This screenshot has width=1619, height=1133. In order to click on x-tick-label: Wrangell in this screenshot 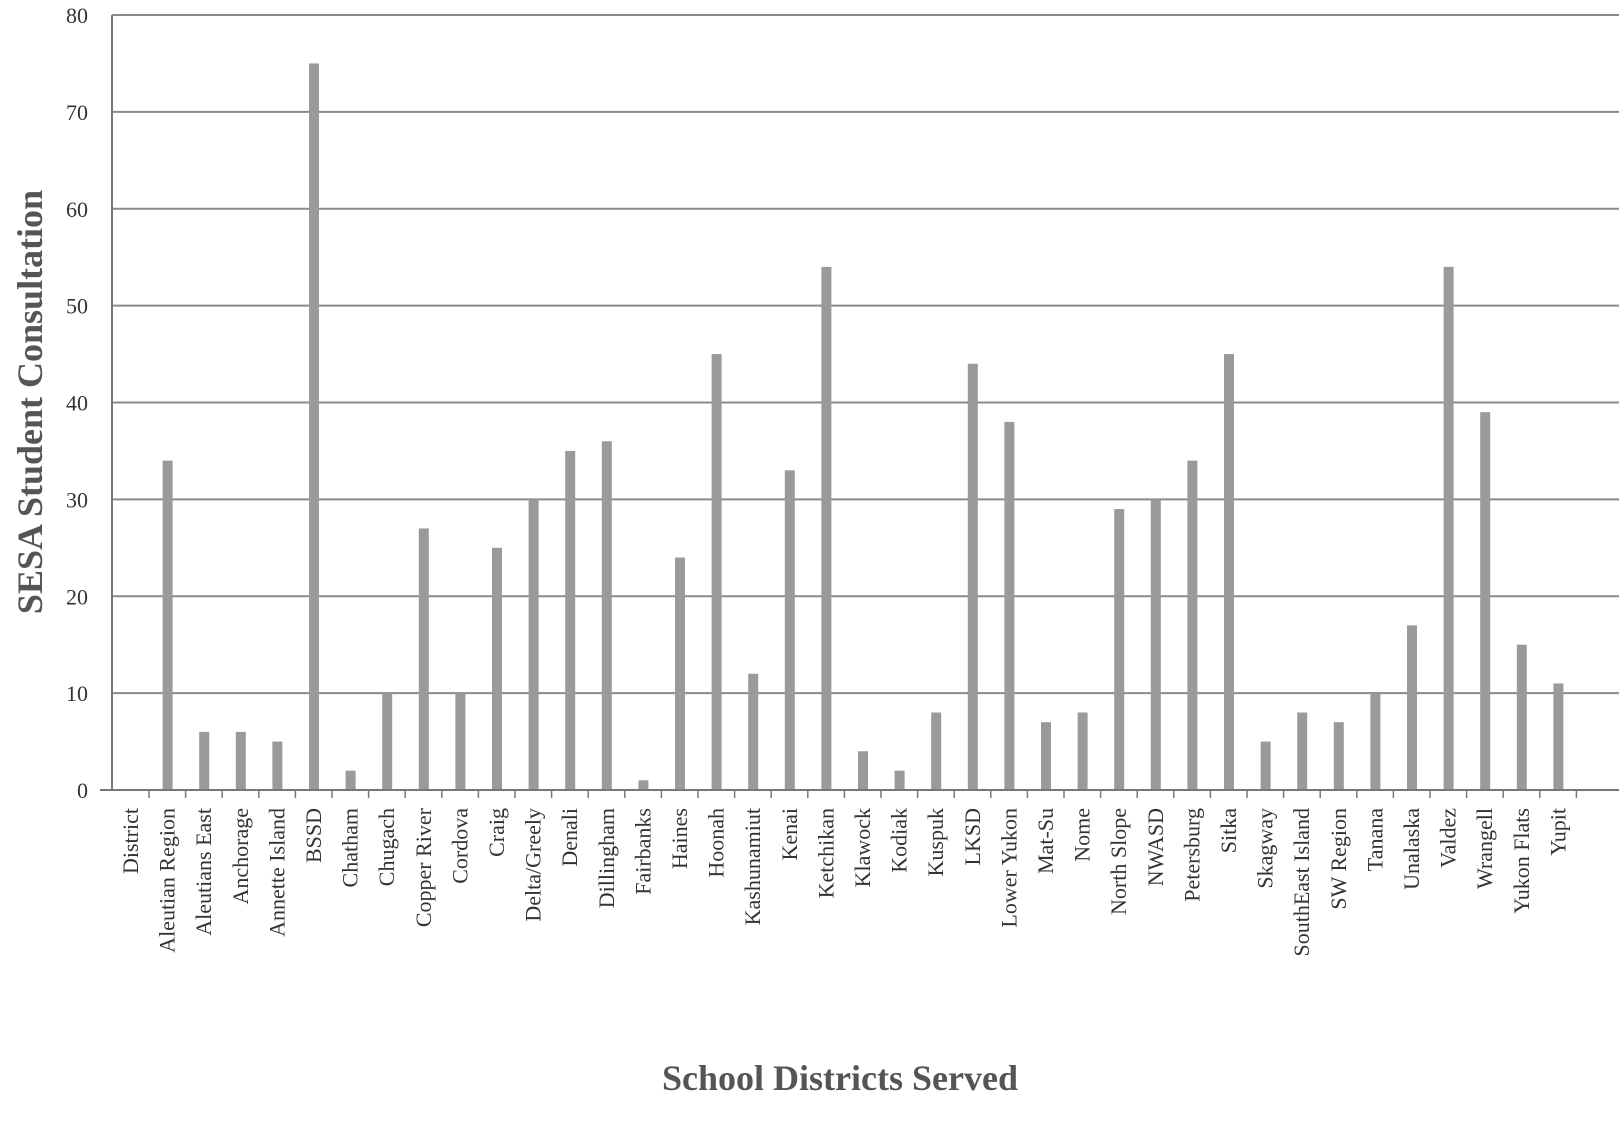, I will do `click(1484, 848)`.